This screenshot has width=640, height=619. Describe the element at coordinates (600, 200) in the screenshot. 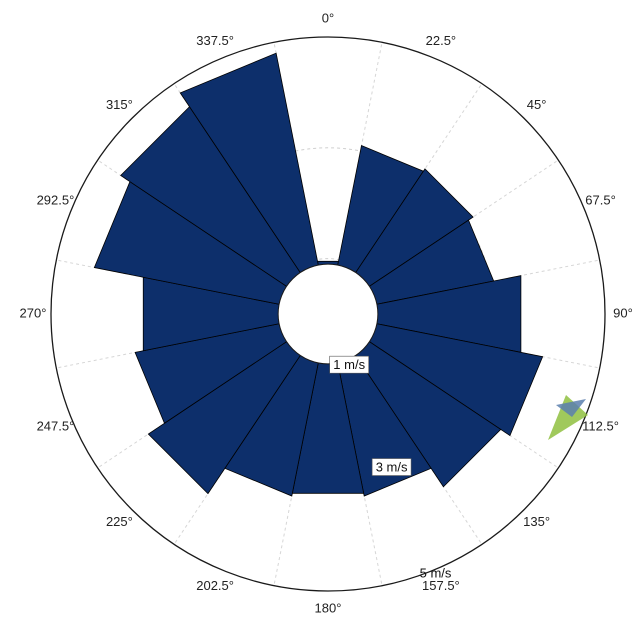

I see `direction-label: 67.5°` at that location.